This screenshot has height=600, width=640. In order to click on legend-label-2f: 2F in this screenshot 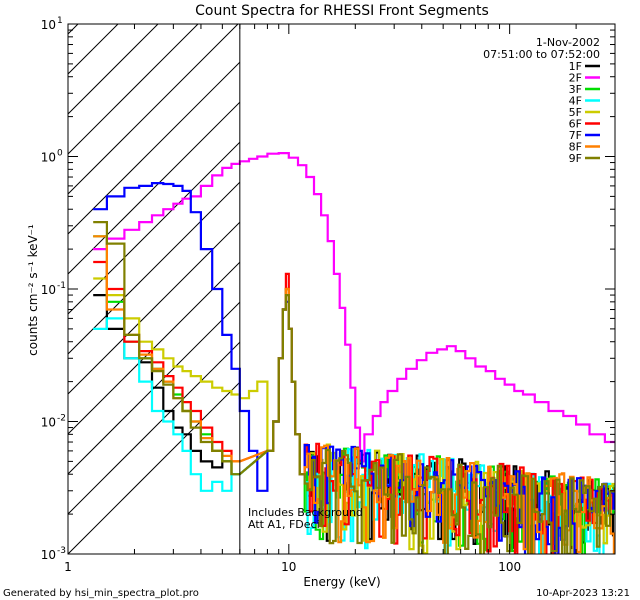, I will do `click(575, 78)`.